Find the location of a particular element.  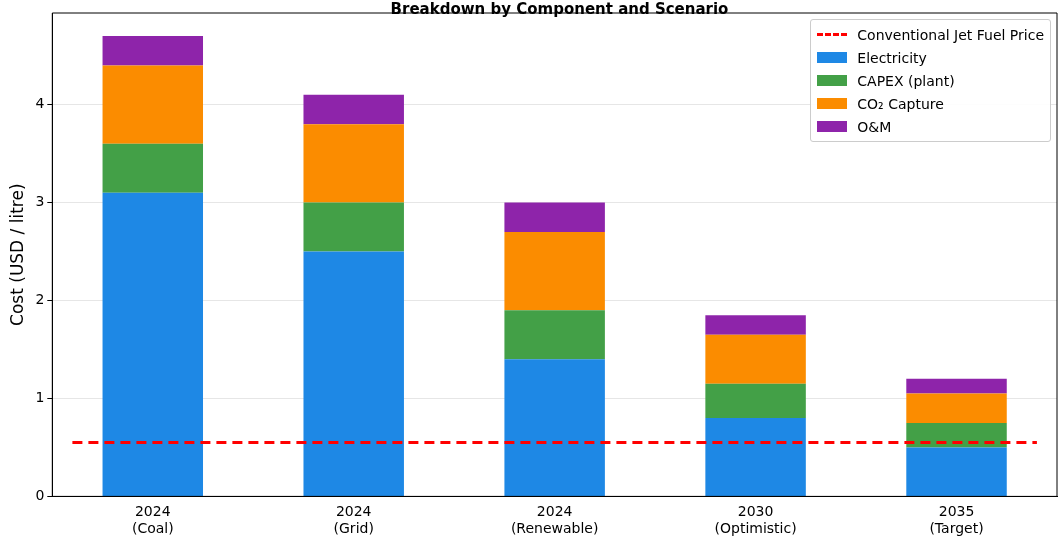

legend-label: CO₂ Capture is located at coordinates (900, 103).